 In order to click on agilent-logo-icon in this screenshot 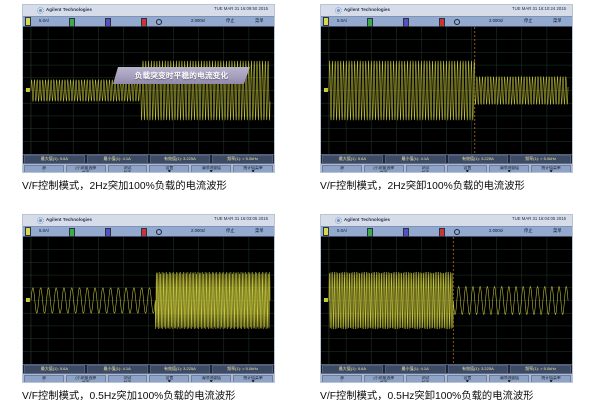, I will do `click(338, 220)`.